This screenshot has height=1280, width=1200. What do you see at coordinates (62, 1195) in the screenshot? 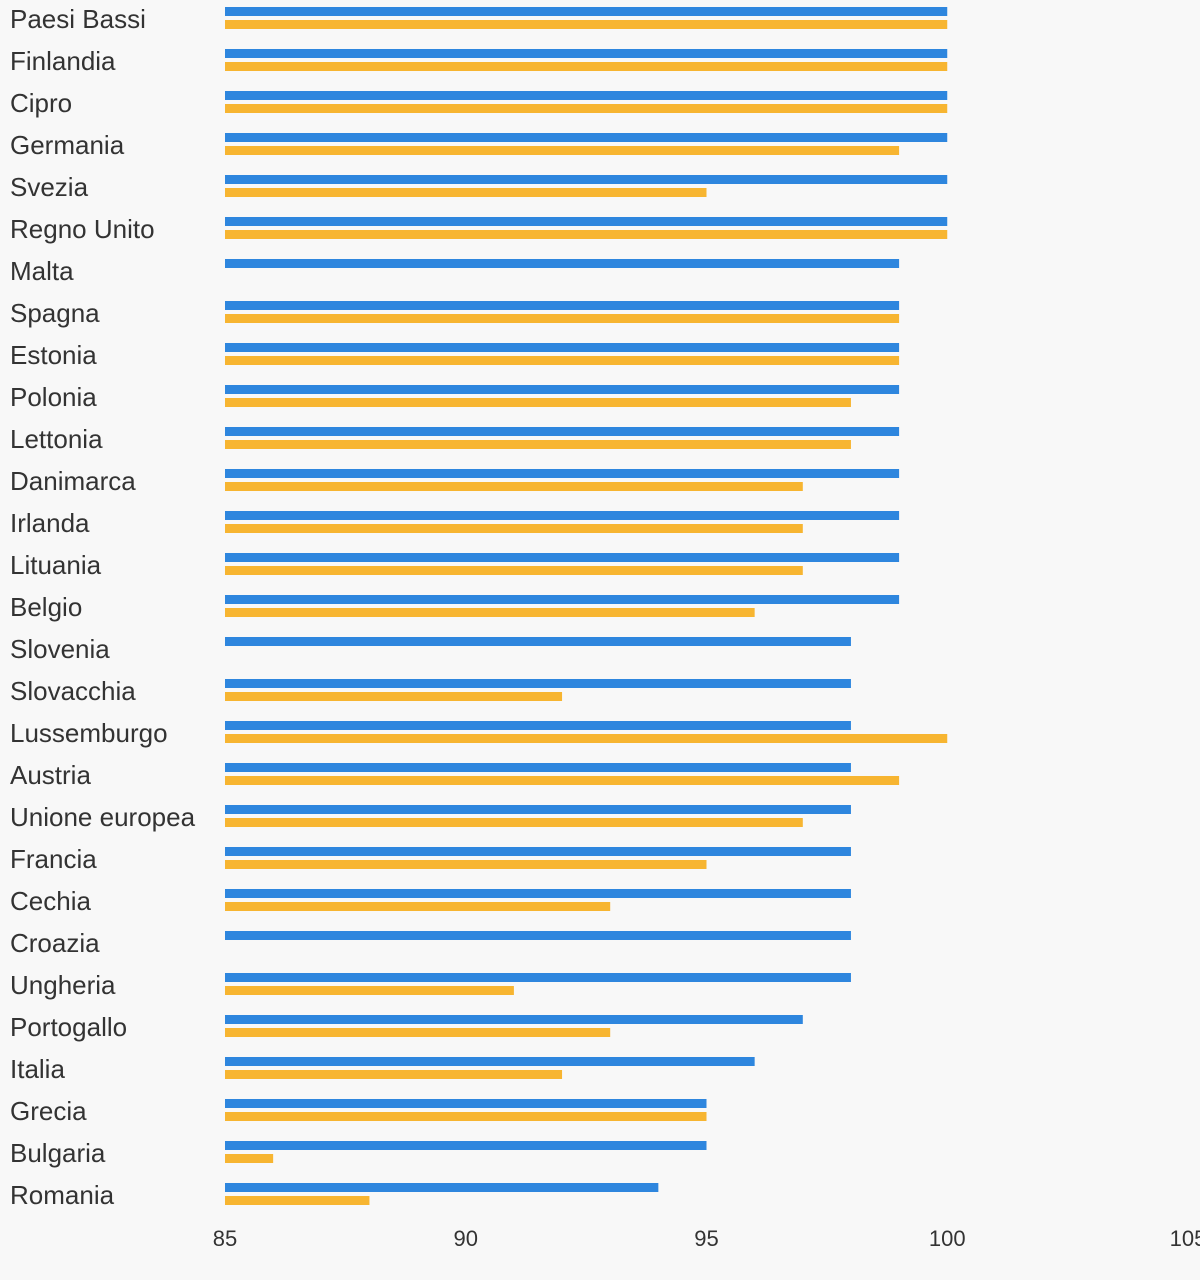
I see `category-label-romania: Romania` at bounding box center [62, 1195].